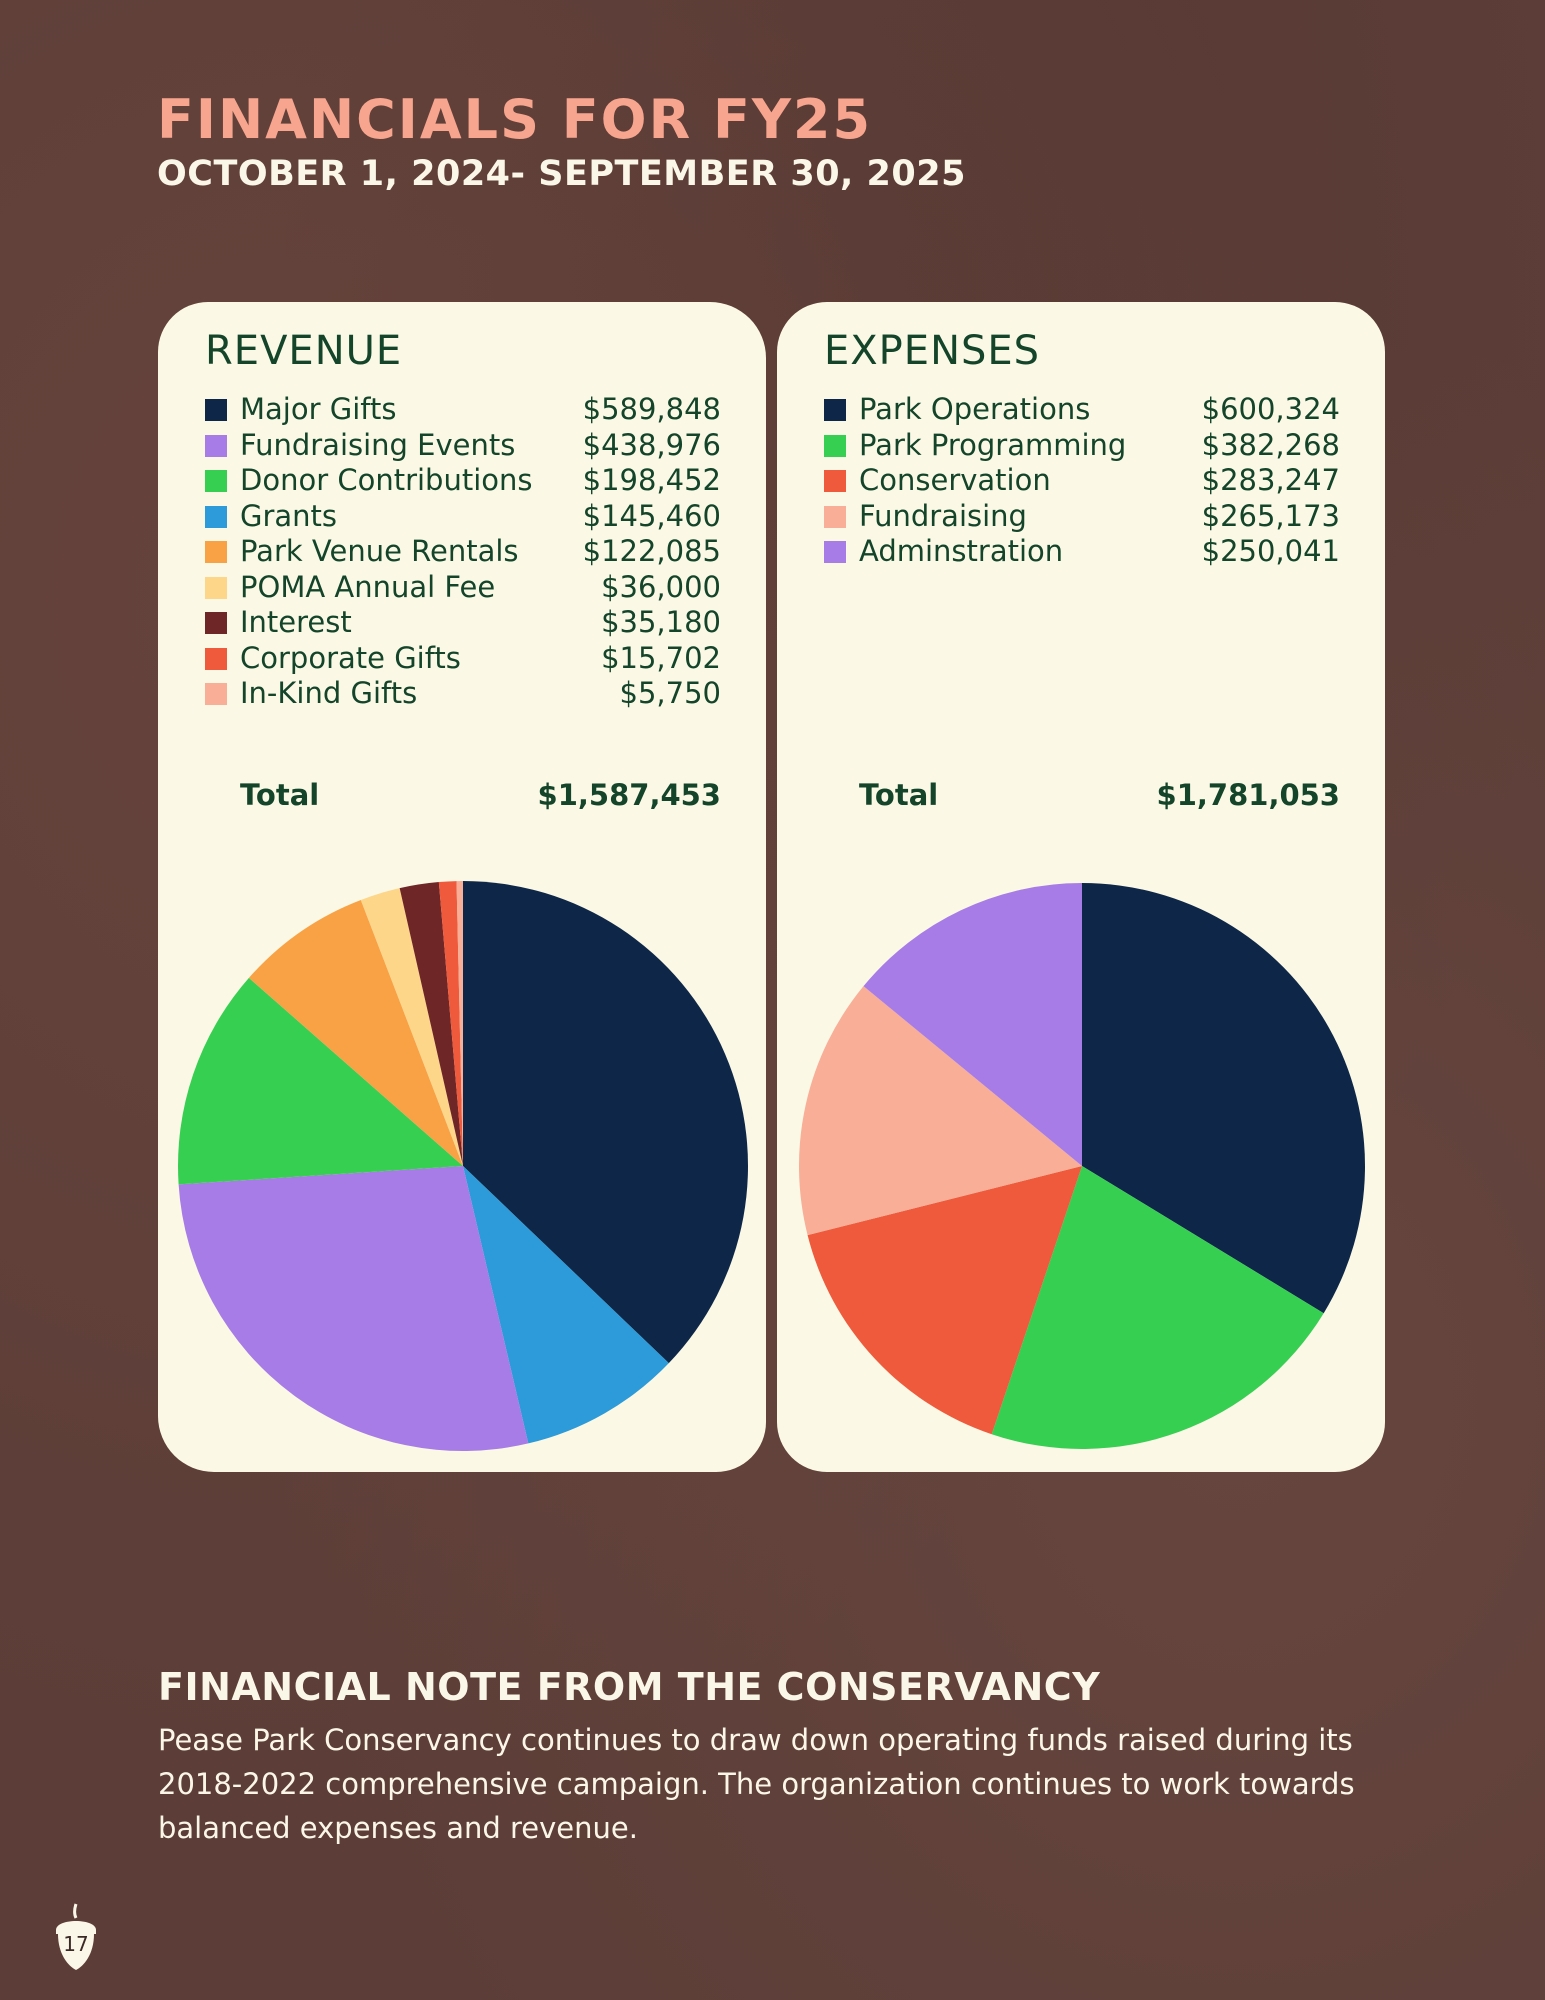 This screenshot has height=2000, width=1545. I want to click on revenue-total-value: $1,587,453, so click(629, 795).